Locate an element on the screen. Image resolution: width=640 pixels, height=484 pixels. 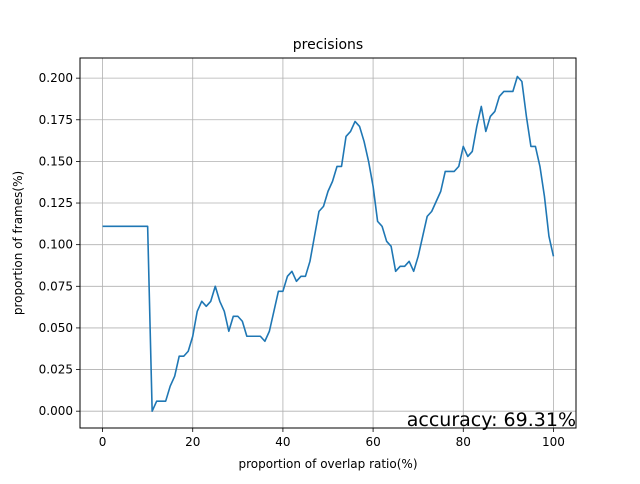
accuracy-annotation: accuracy: 69.31% is located at coordinates (491, 420).